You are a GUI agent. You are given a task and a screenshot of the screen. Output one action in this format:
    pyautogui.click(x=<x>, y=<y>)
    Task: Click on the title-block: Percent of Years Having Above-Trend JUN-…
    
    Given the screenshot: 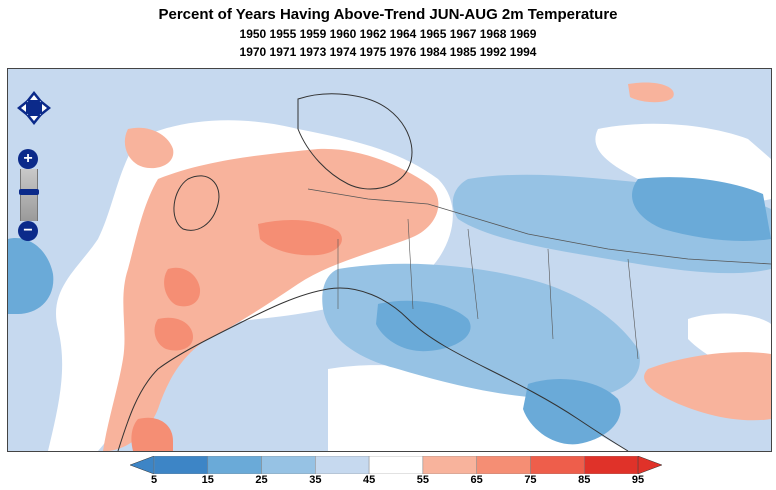 What is the action you would take?
    pyautogui.click(x=388, y=33)
    